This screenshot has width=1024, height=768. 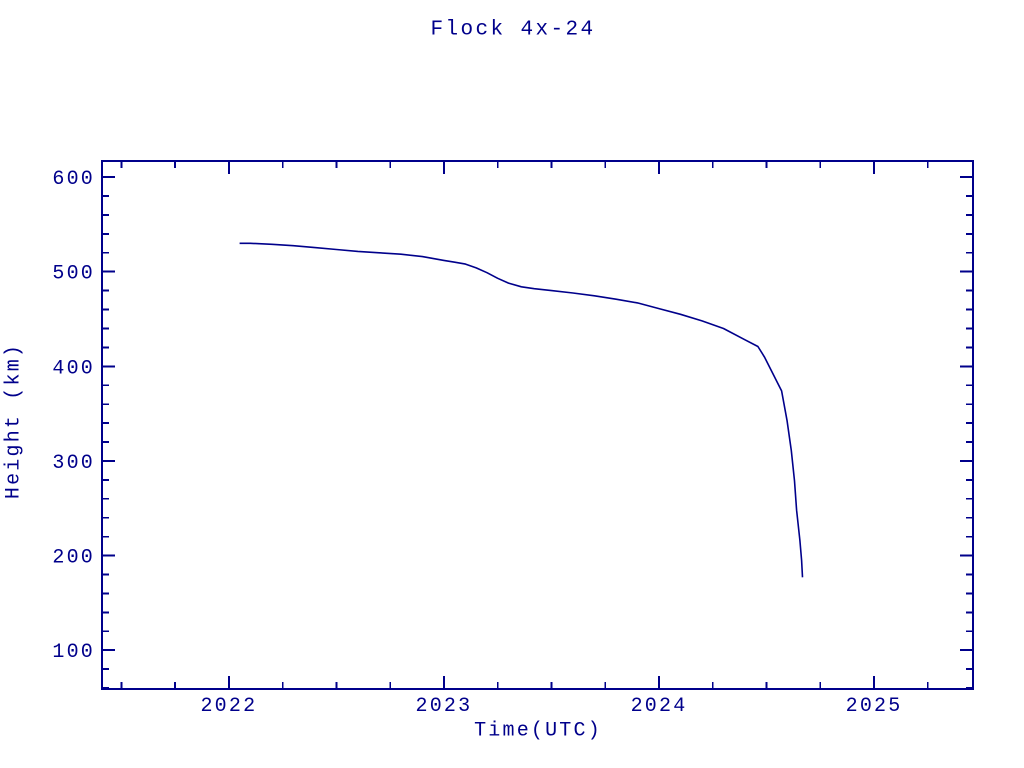 What do you see at coordinates (874, 706) in the screenshot?
I see `x-tick-label: 2025` at bounding box center [874, 706].